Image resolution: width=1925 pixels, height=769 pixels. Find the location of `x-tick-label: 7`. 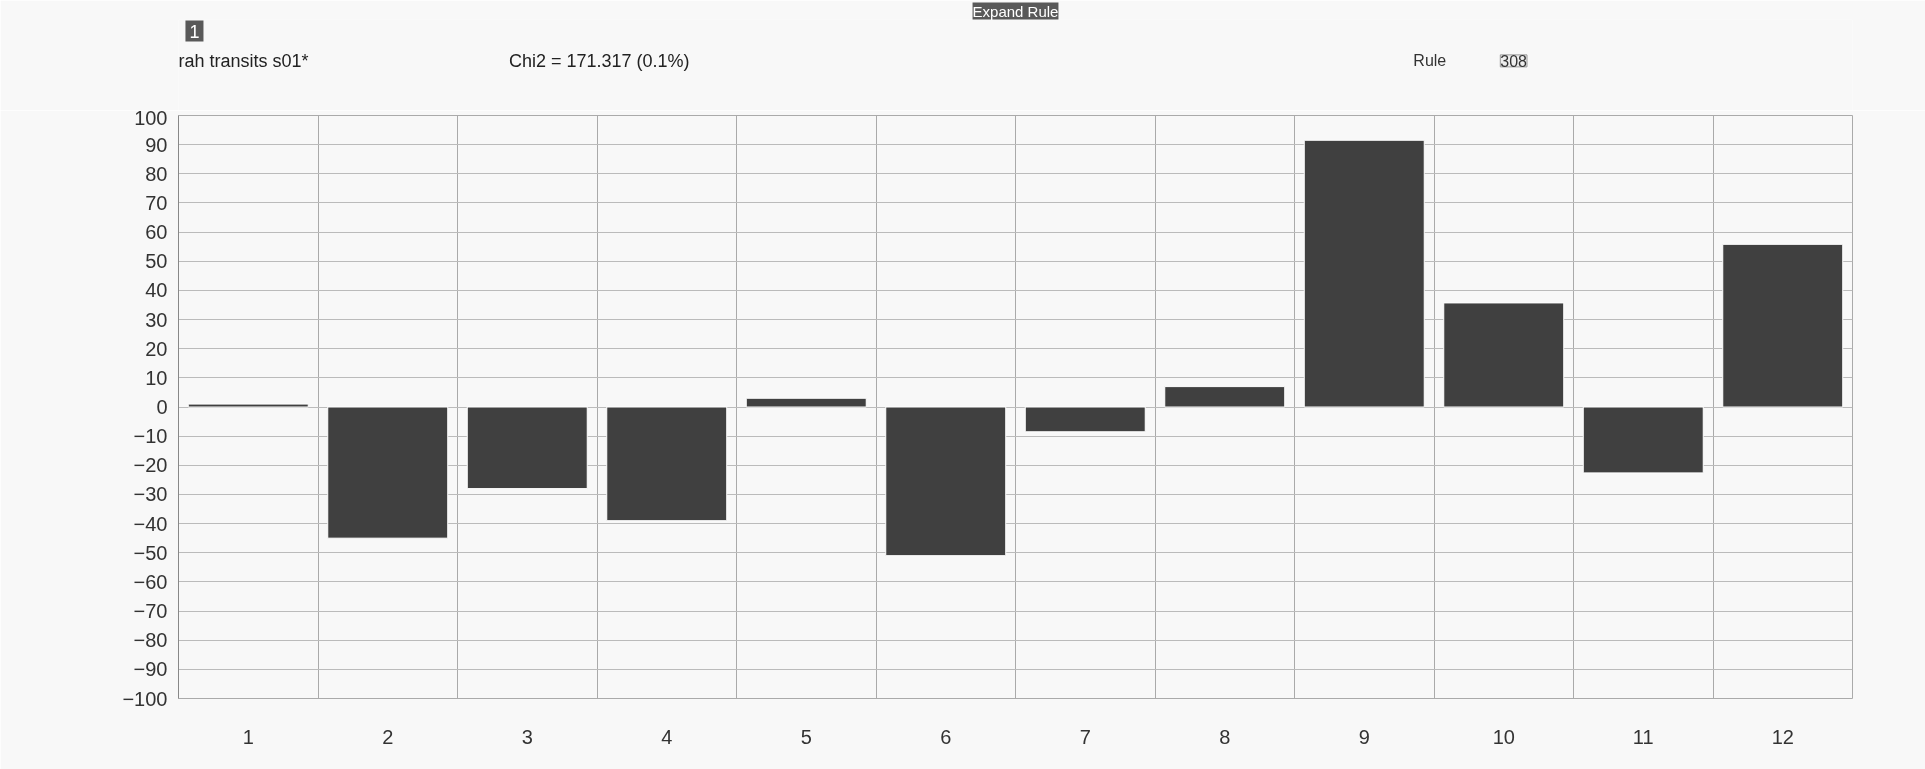

x-tick-label: 7 is located at coordinates (1085, 736).